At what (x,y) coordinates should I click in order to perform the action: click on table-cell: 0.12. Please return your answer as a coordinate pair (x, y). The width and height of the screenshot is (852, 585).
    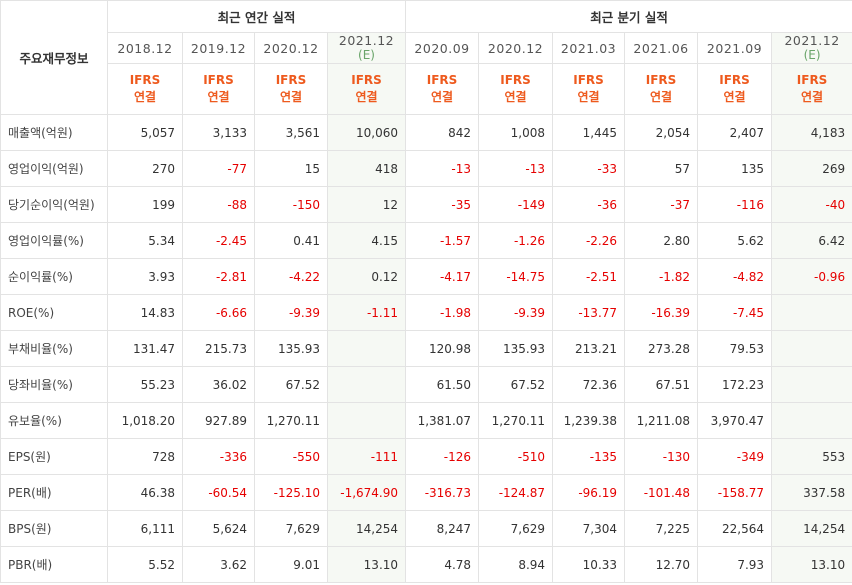
    Looking at the image, I should click on (366, 276).